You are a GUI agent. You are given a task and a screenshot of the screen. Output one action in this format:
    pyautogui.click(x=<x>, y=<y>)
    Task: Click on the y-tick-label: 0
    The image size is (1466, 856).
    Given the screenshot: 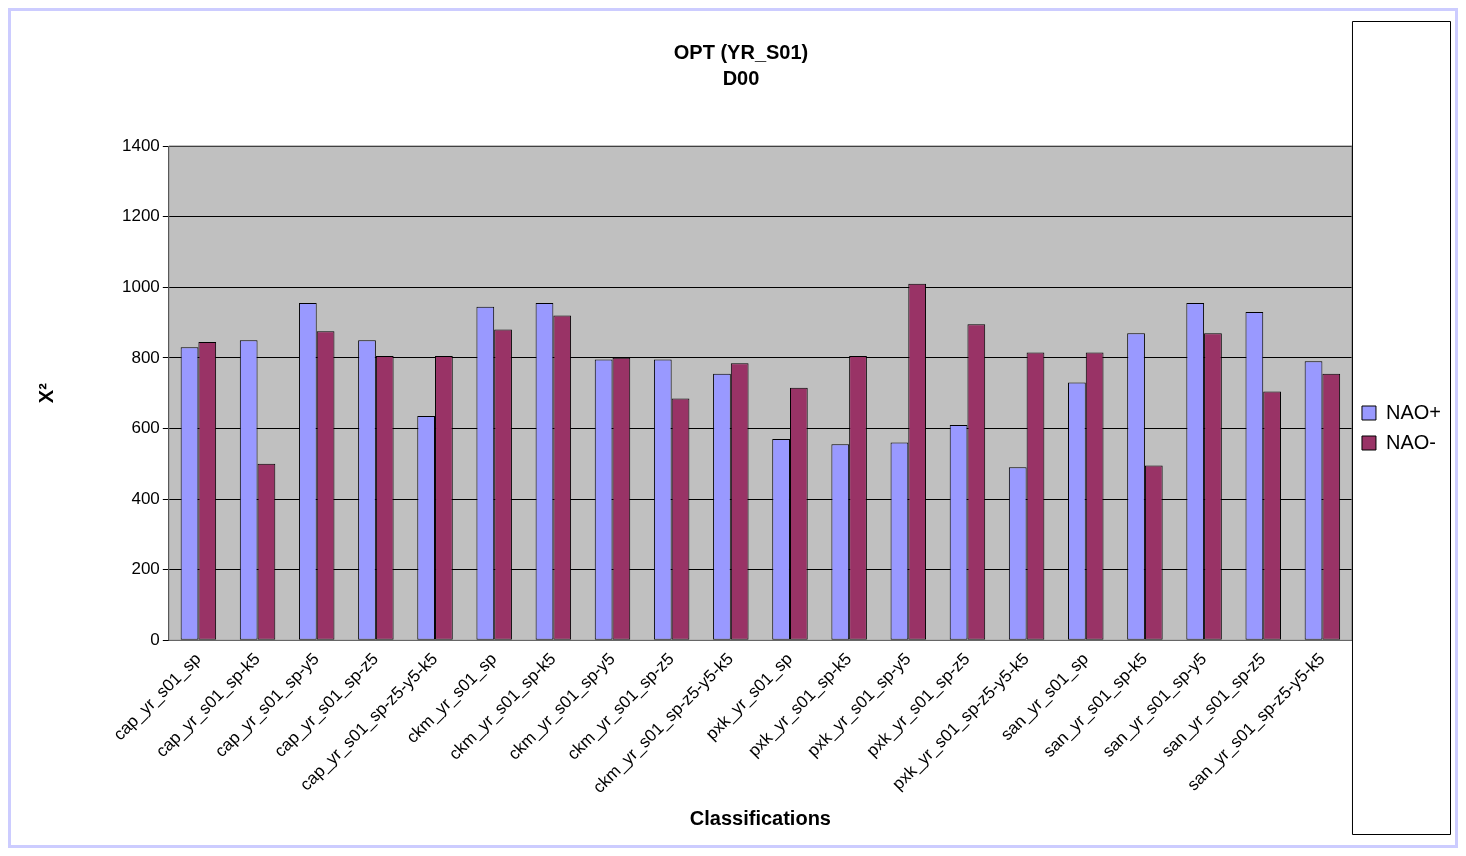 What is the action you would take?
    pyautogui.click(x=155, y=639)
    